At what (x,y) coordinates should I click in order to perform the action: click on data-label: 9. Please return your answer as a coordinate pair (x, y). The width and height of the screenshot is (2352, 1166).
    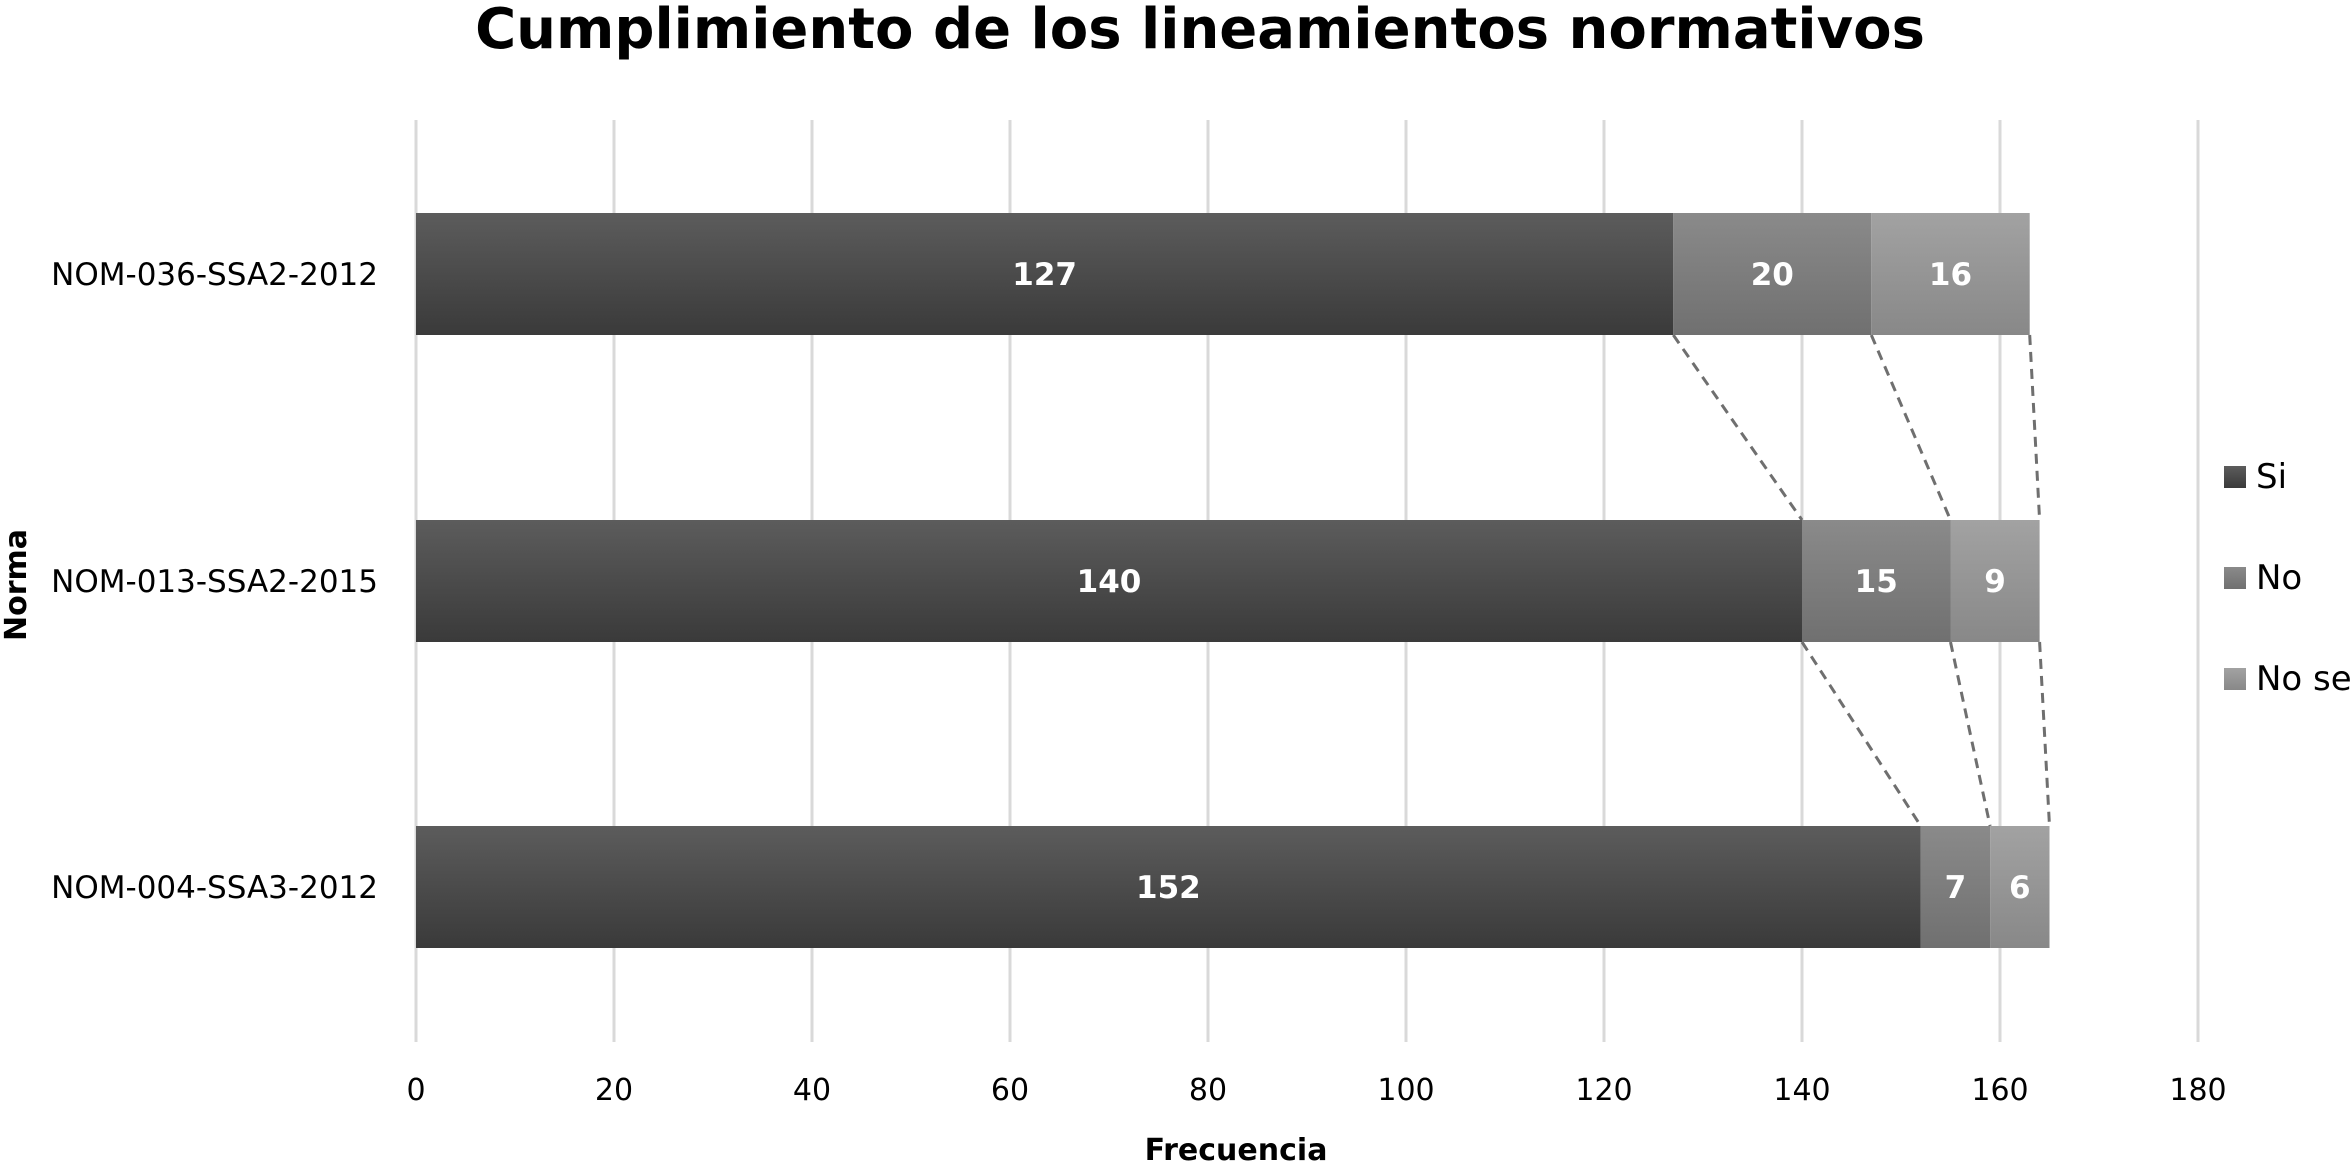
    Looking at the image, I should click on (1995, 582).